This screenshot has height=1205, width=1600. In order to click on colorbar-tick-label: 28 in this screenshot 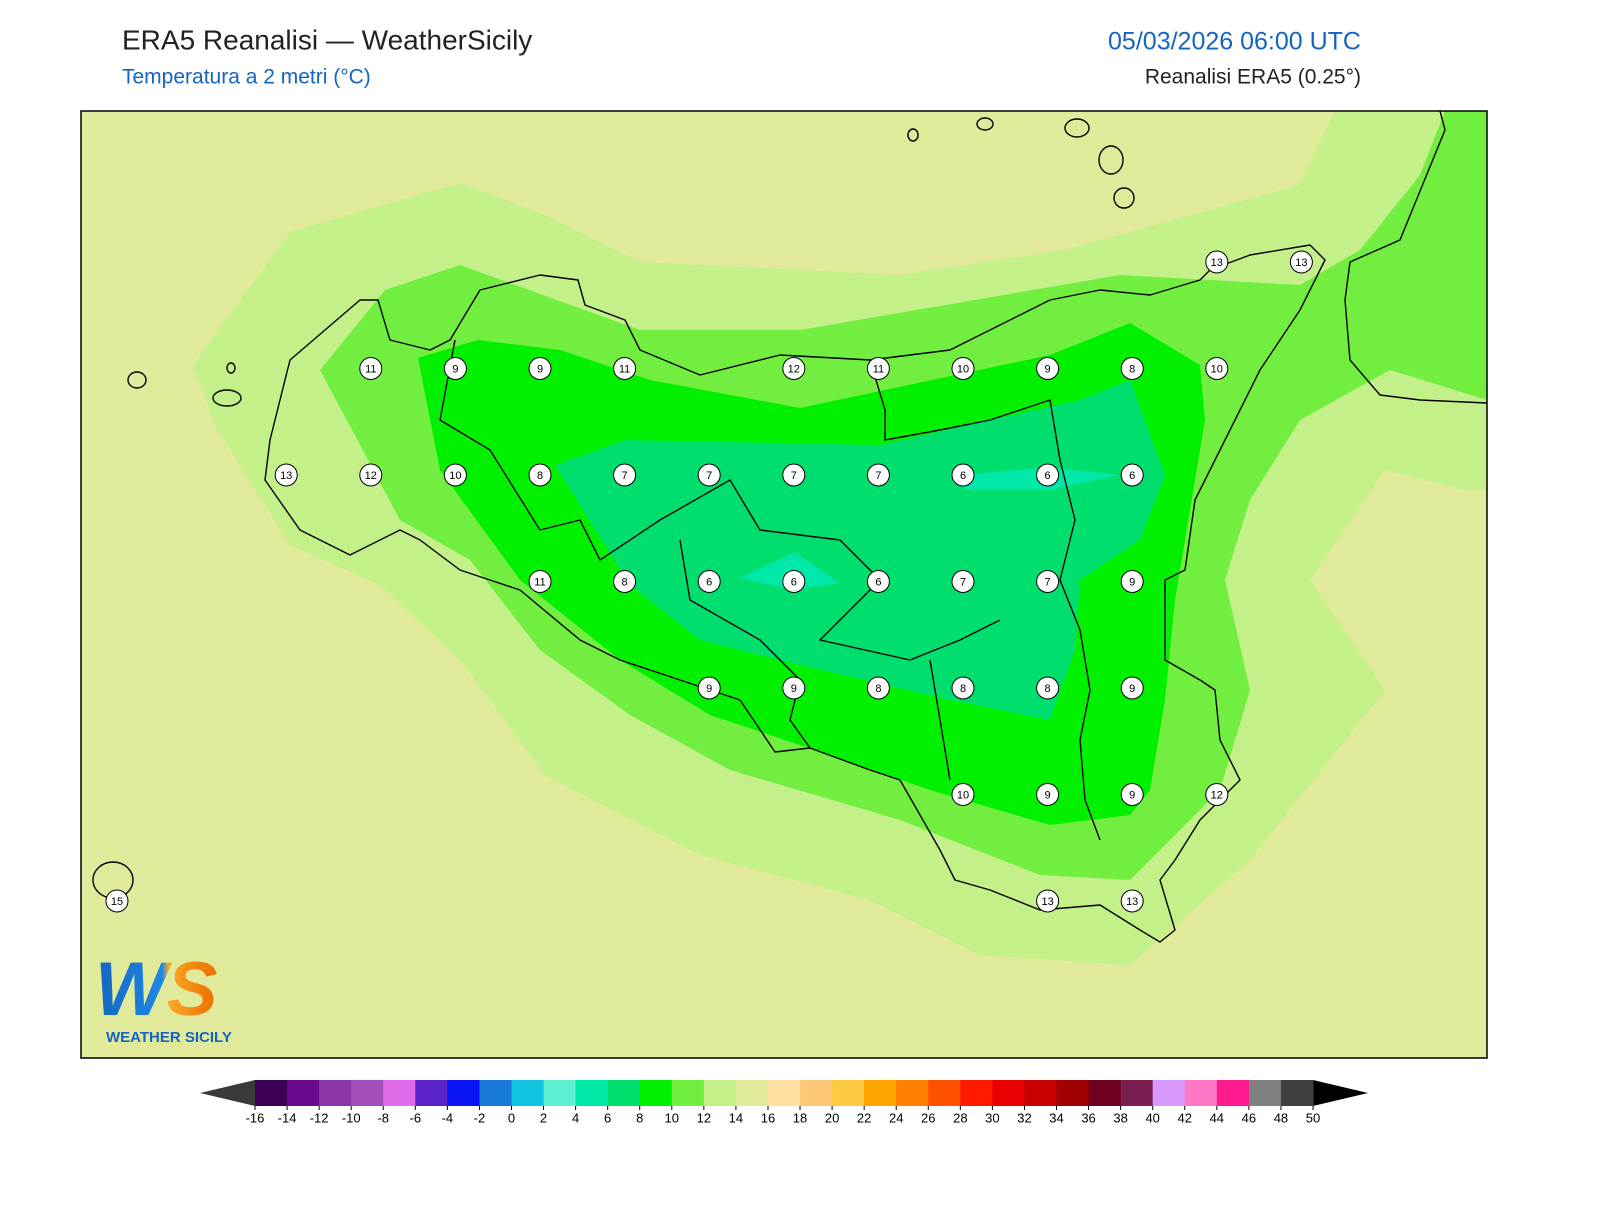, I will do `click(960, 1117)`.